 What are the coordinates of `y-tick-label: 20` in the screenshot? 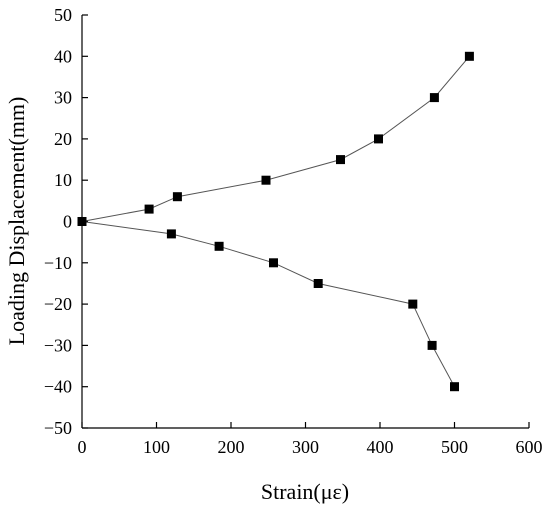 It's located at (63, 139).